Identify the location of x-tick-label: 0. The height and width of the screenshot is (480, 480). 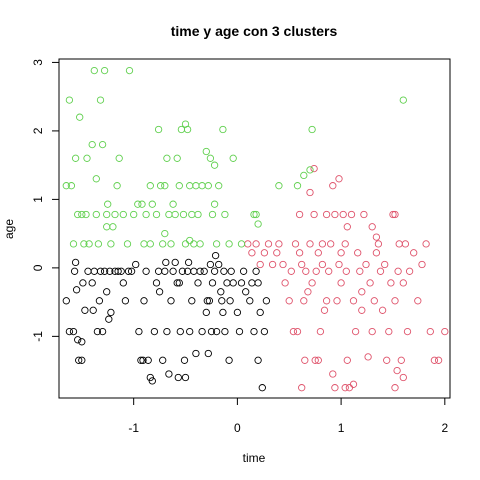
(237, 428).